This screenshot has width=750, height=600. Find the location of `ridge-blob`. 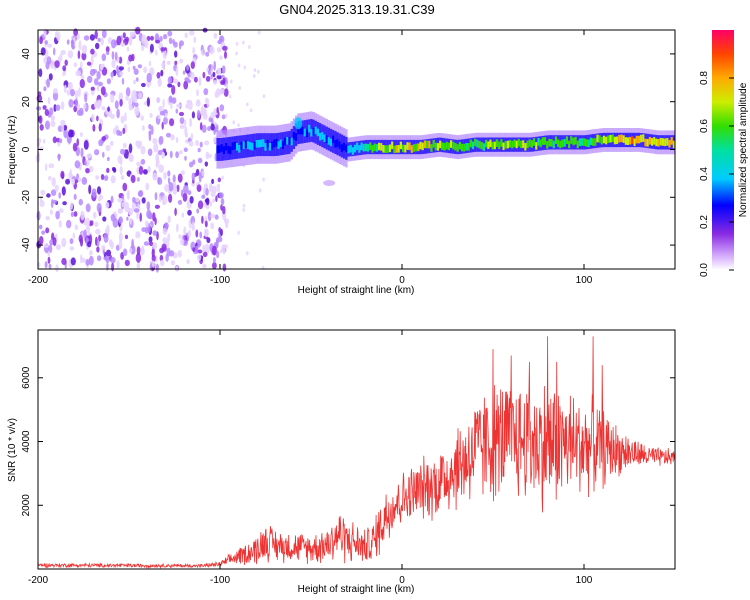

ridge-blob is located at coordinates (298, 123).